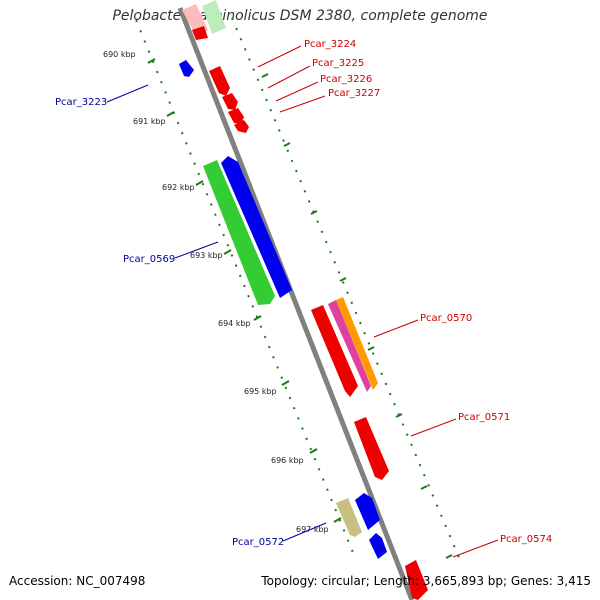 The height and width of the screenshot is (600, 600). I want to click on label-pcar-0572: Pcar_0572, so click(258, 542).